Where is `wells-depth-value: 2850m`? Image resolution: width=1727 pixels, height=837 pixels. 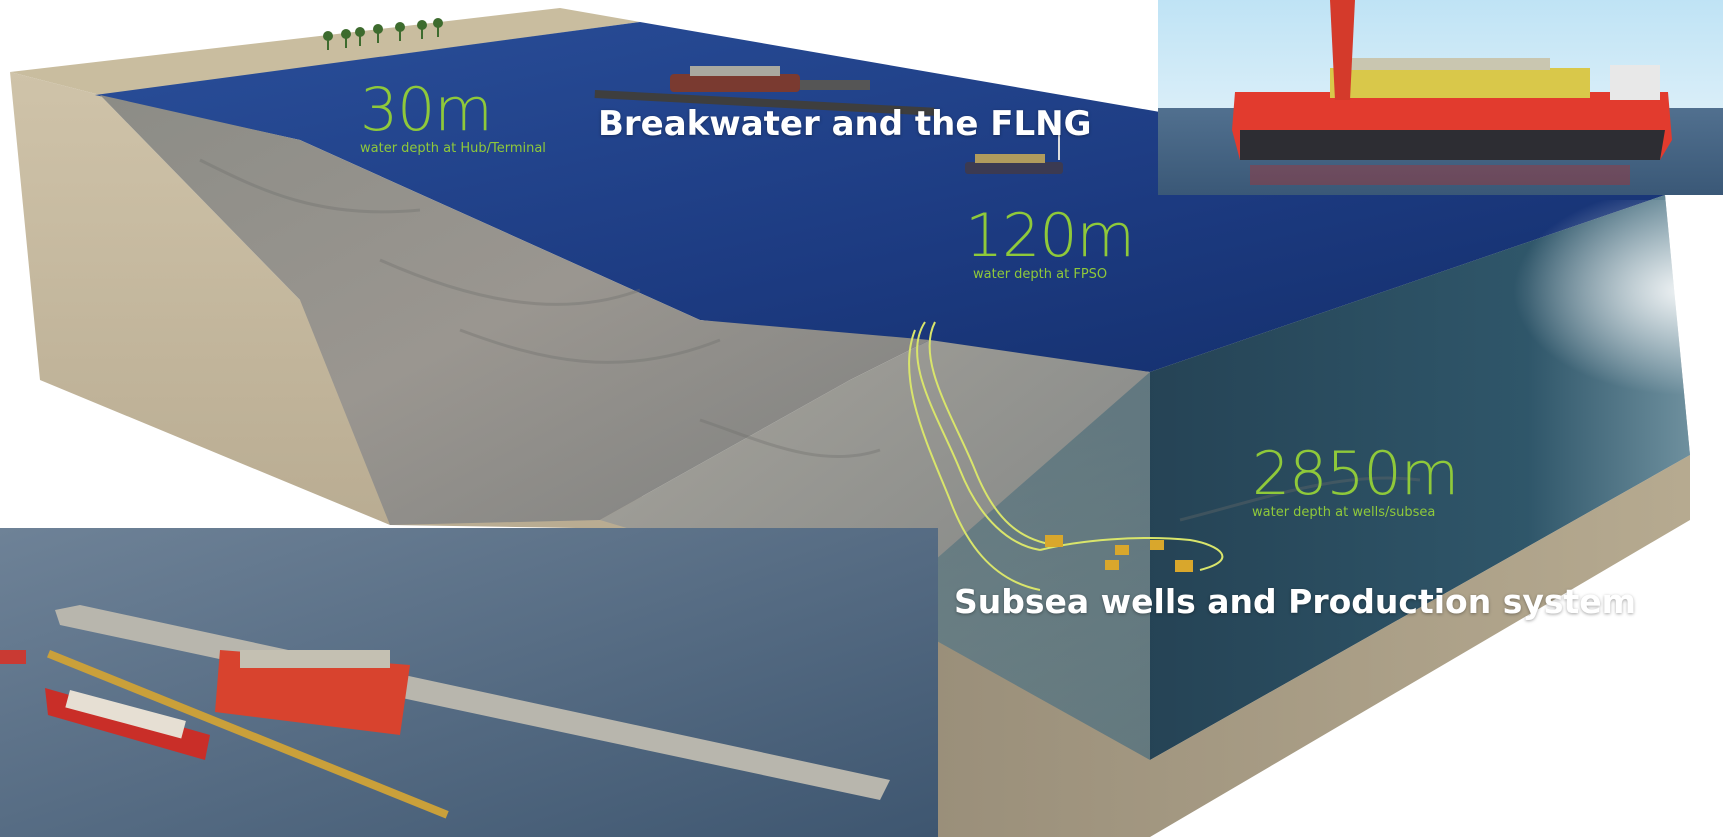 wells-depth-value: 2850m is located at coordinates (1355, 474).